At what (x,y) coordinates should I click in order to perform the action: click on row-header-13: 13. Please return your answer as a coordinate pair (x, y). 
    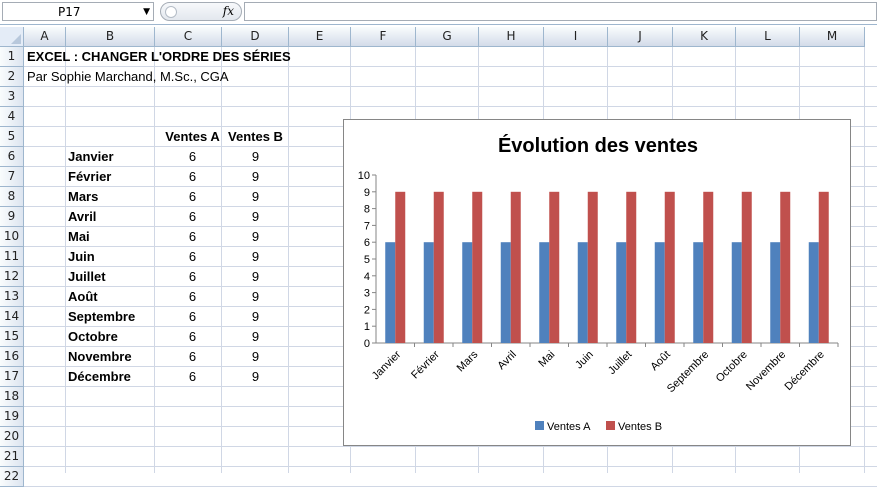
    Looking at the image, I should click on (12, 297).